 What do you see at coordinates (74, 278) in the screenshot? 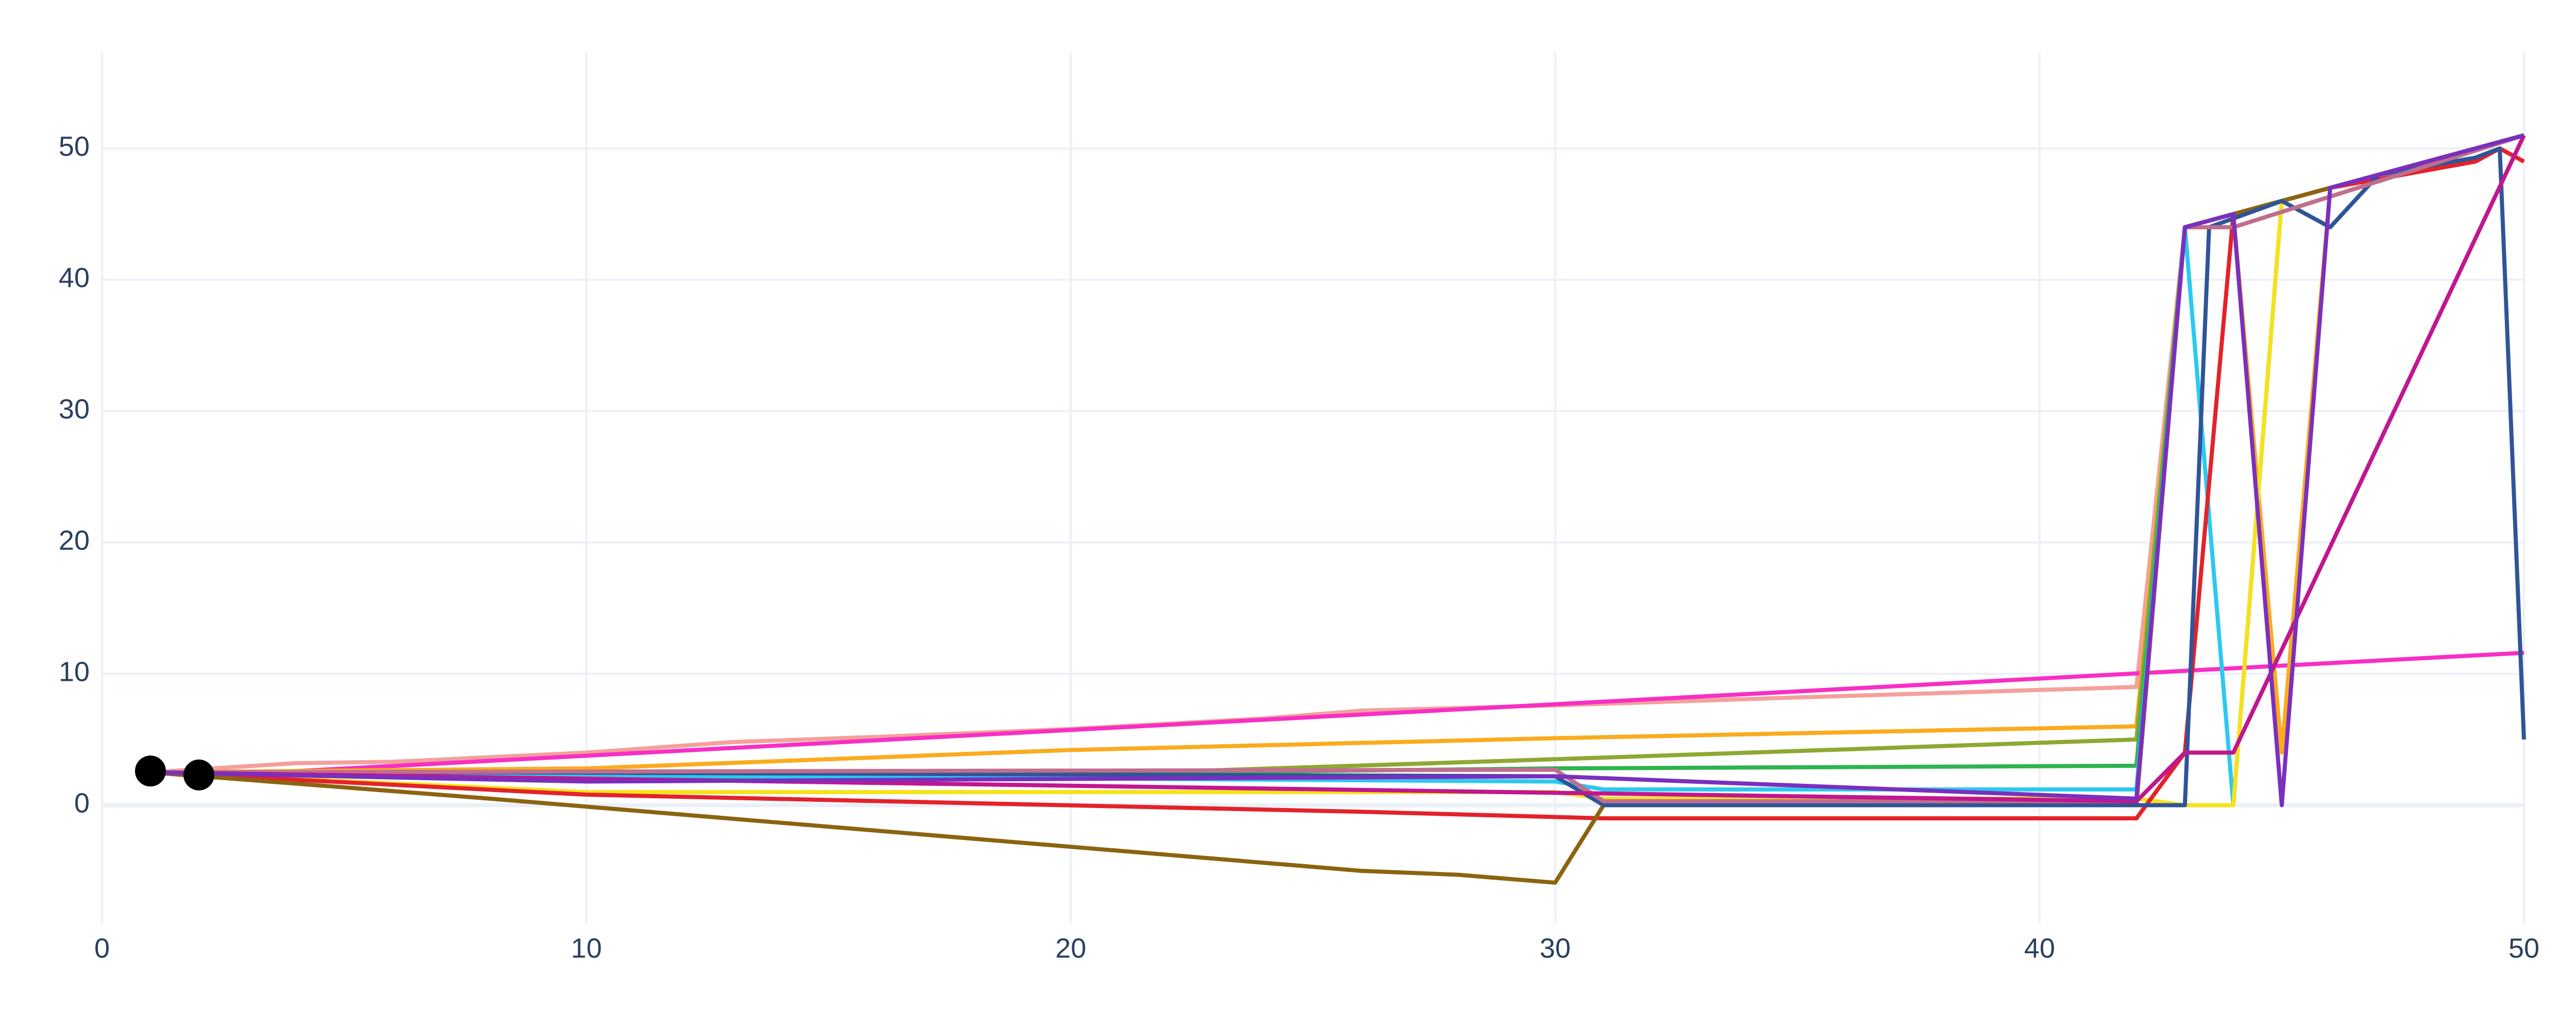
I see `y-tick-label: 40` at bounding box center [74, 278].